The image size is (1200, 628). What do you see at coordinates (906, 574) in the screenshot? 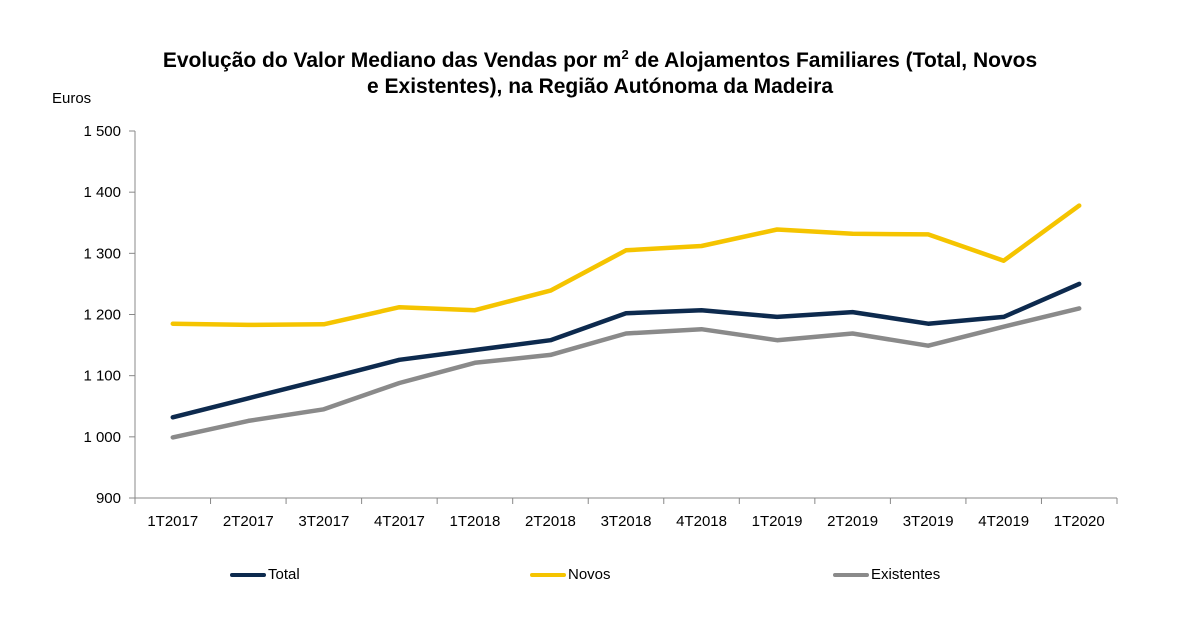
I see `legend-label-existentes: Existentes` at bounding box center [906, 574].